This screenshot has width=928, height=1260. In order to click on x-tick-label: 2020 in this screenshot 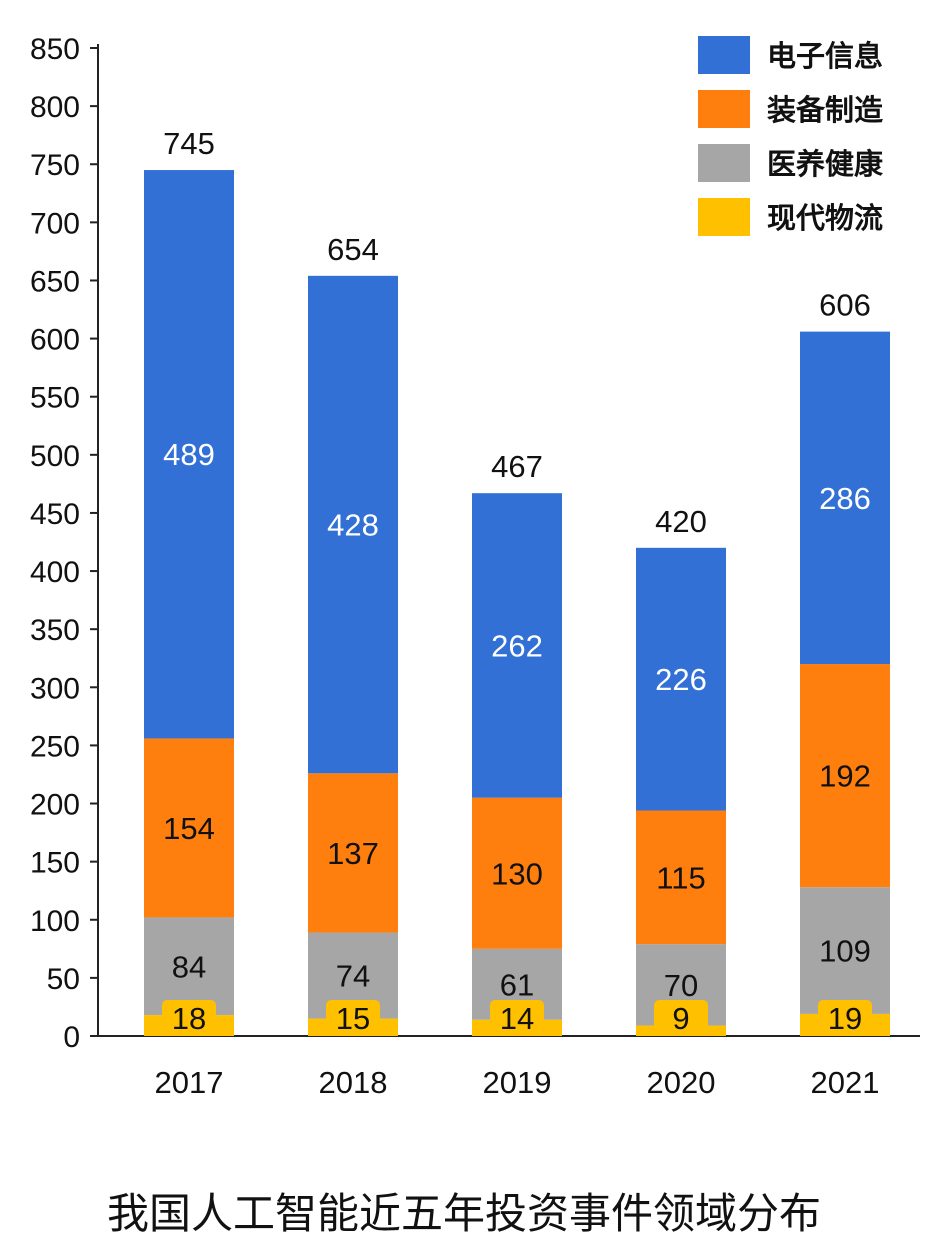, I will do `click(681, 1082)`.